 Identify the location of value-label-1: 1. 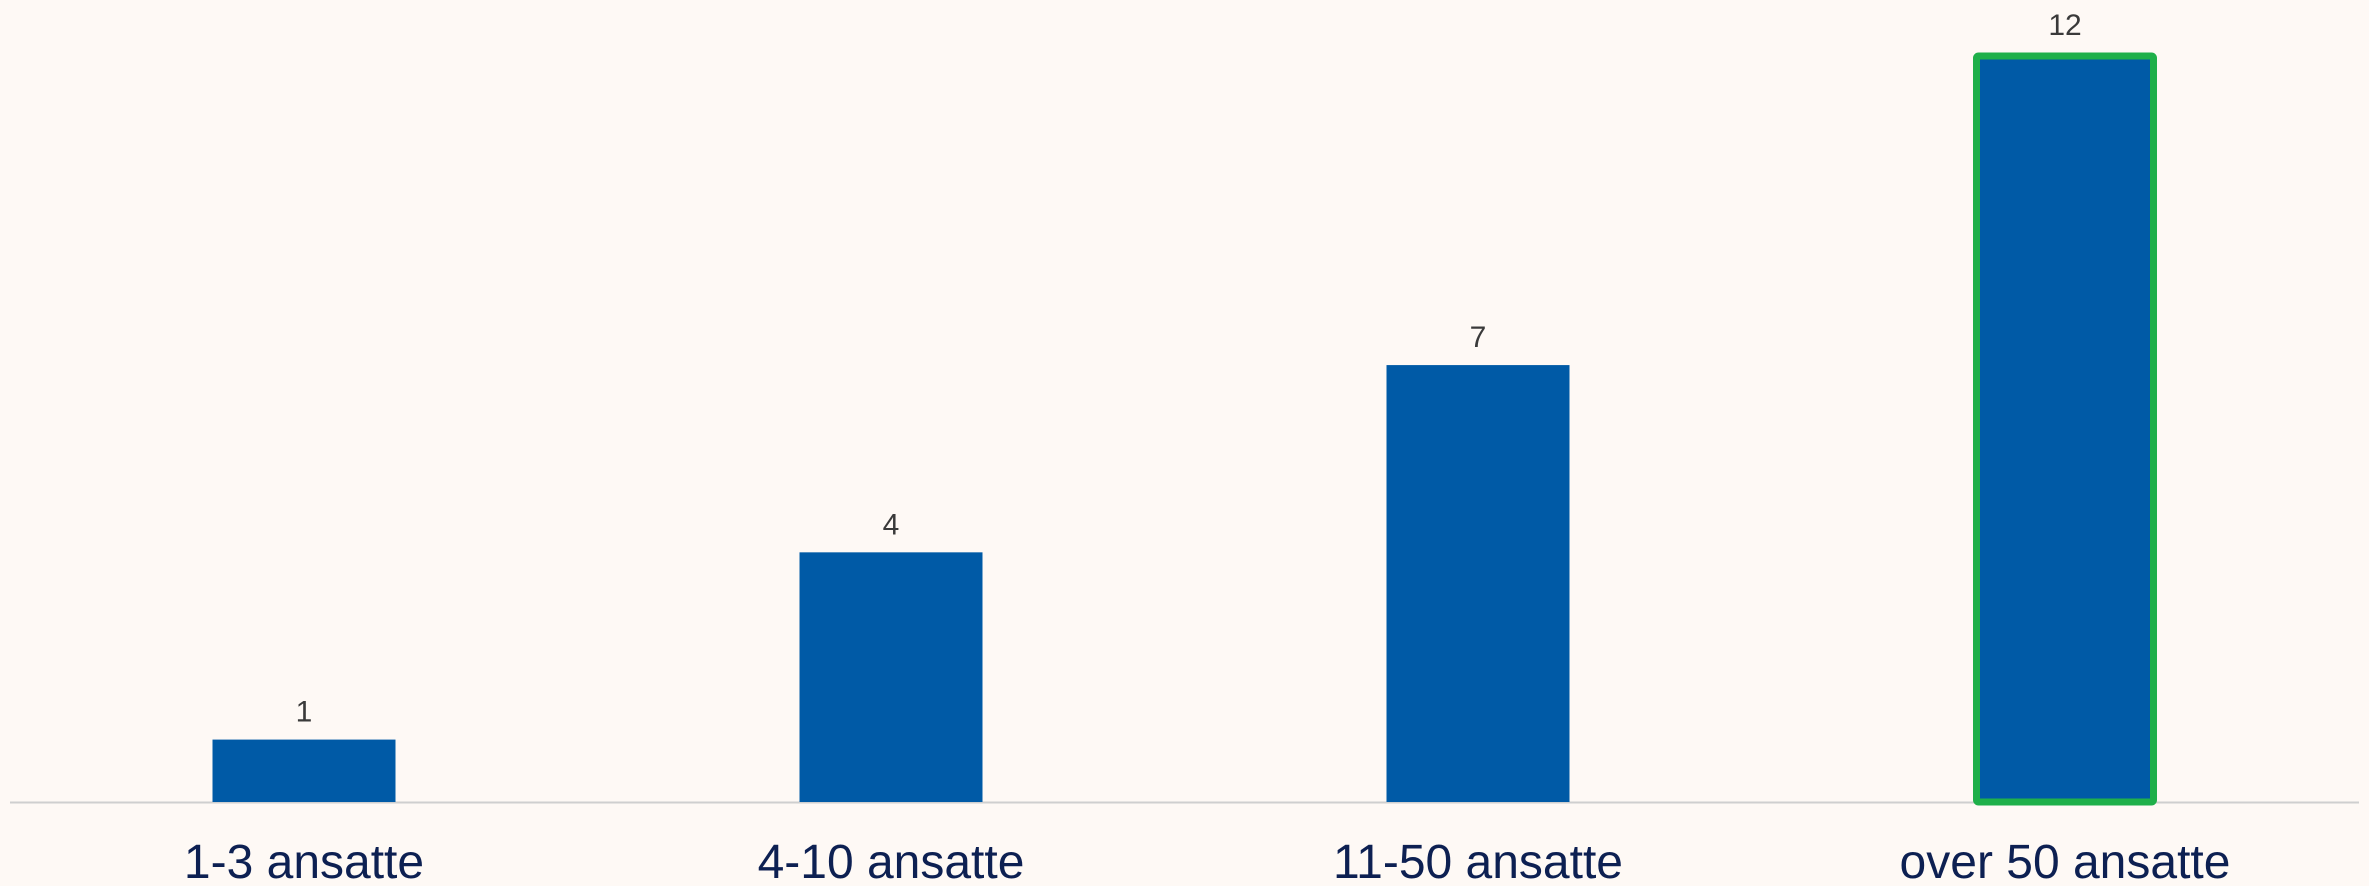
(304, 712).